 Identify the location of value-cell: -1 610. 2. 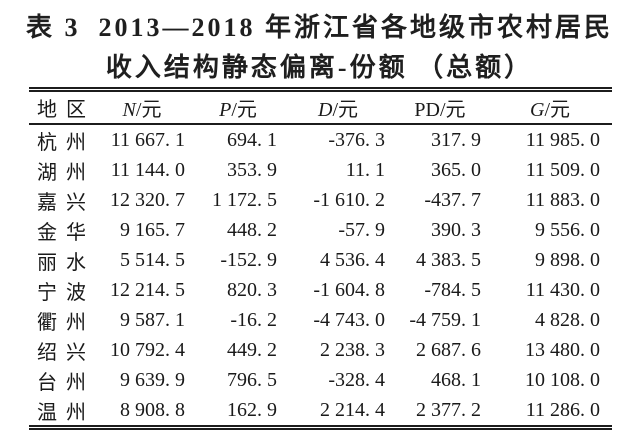
(349, 199).